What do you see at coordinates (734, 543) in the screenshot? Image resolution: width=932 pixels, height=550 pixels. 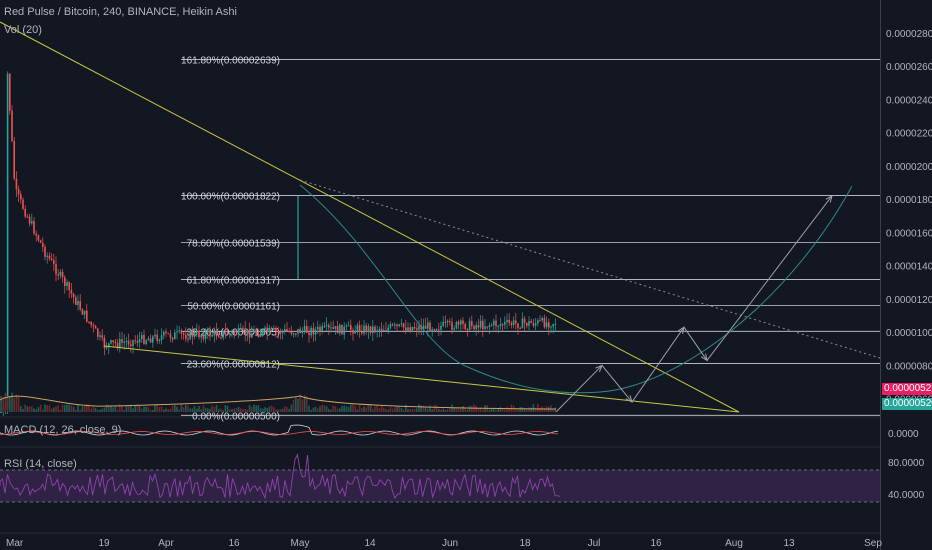 I see `time-axis-label: Aug` at bounding box center [734, 543].